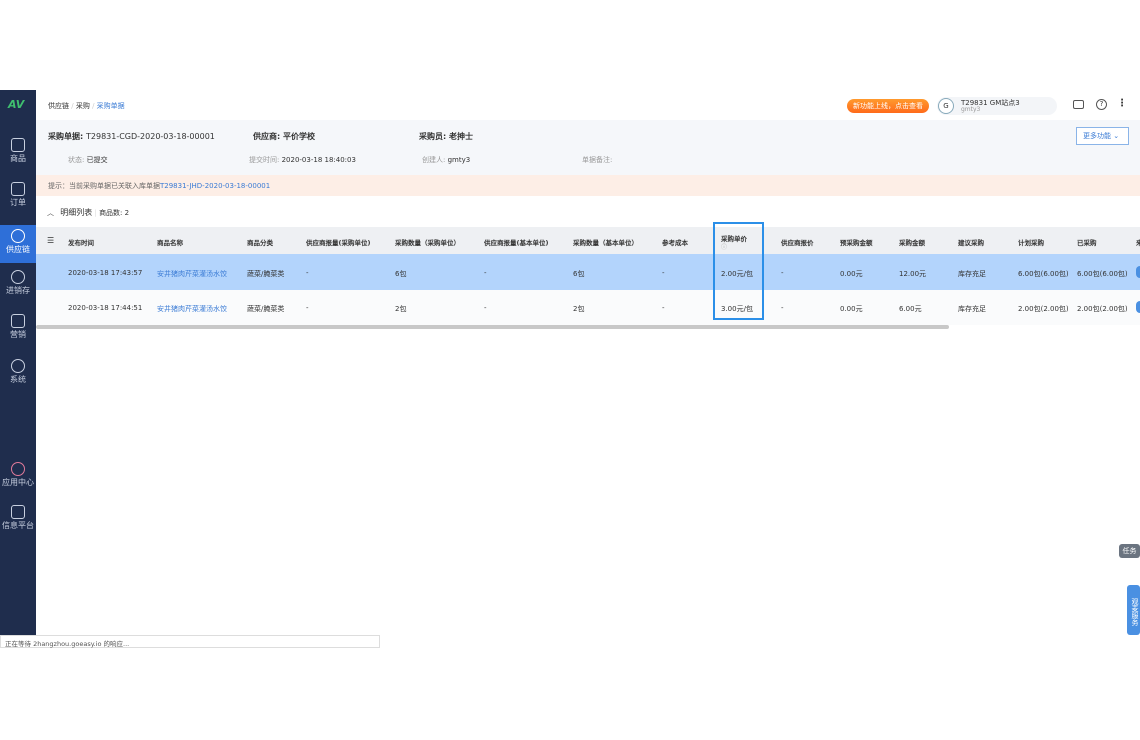 The image size is (1140, 740). Describe the element at coordinates (18, 158) in the screenshot. I see `sidebar-item-label: 商品` at that location.